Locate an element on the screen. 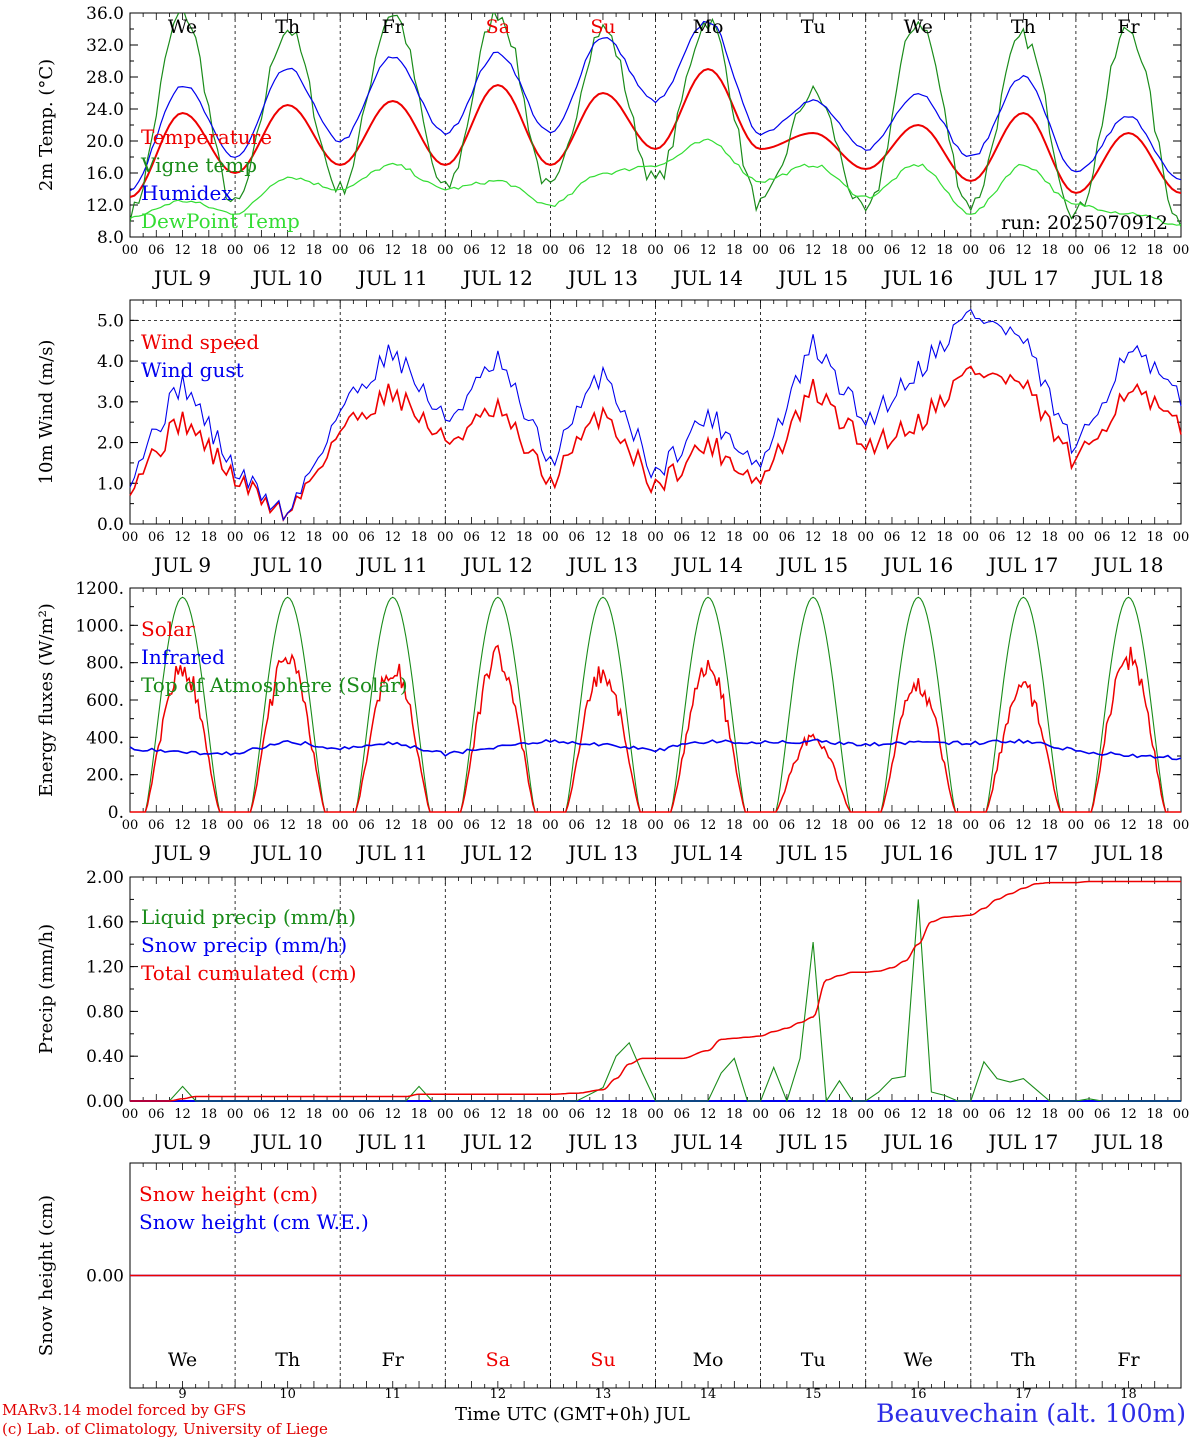 This screenshot has height=1440, width=1194. panel-1-ytick-label: 4.0 is located at coordinates (110, 362).